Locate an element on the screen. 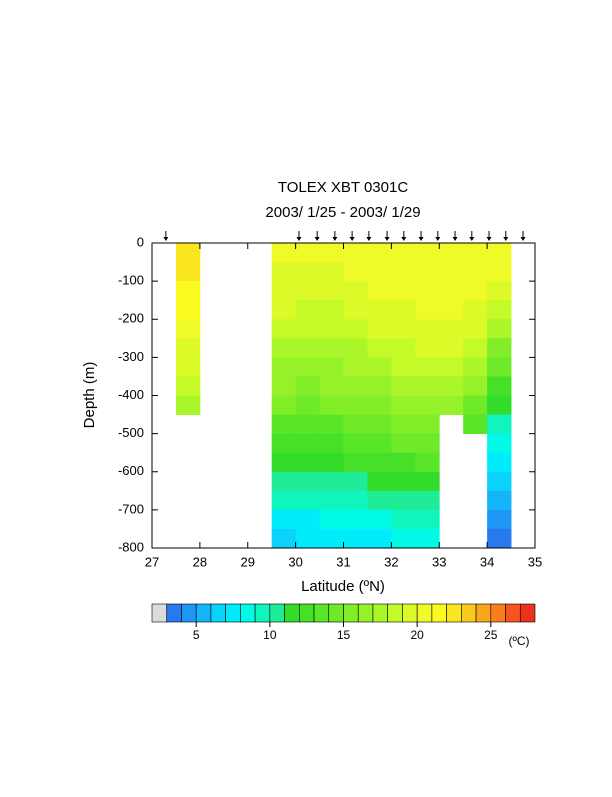 This screenshot has width=612, height=797. x-tick-label: 30 is located at coordinates (295, 561).